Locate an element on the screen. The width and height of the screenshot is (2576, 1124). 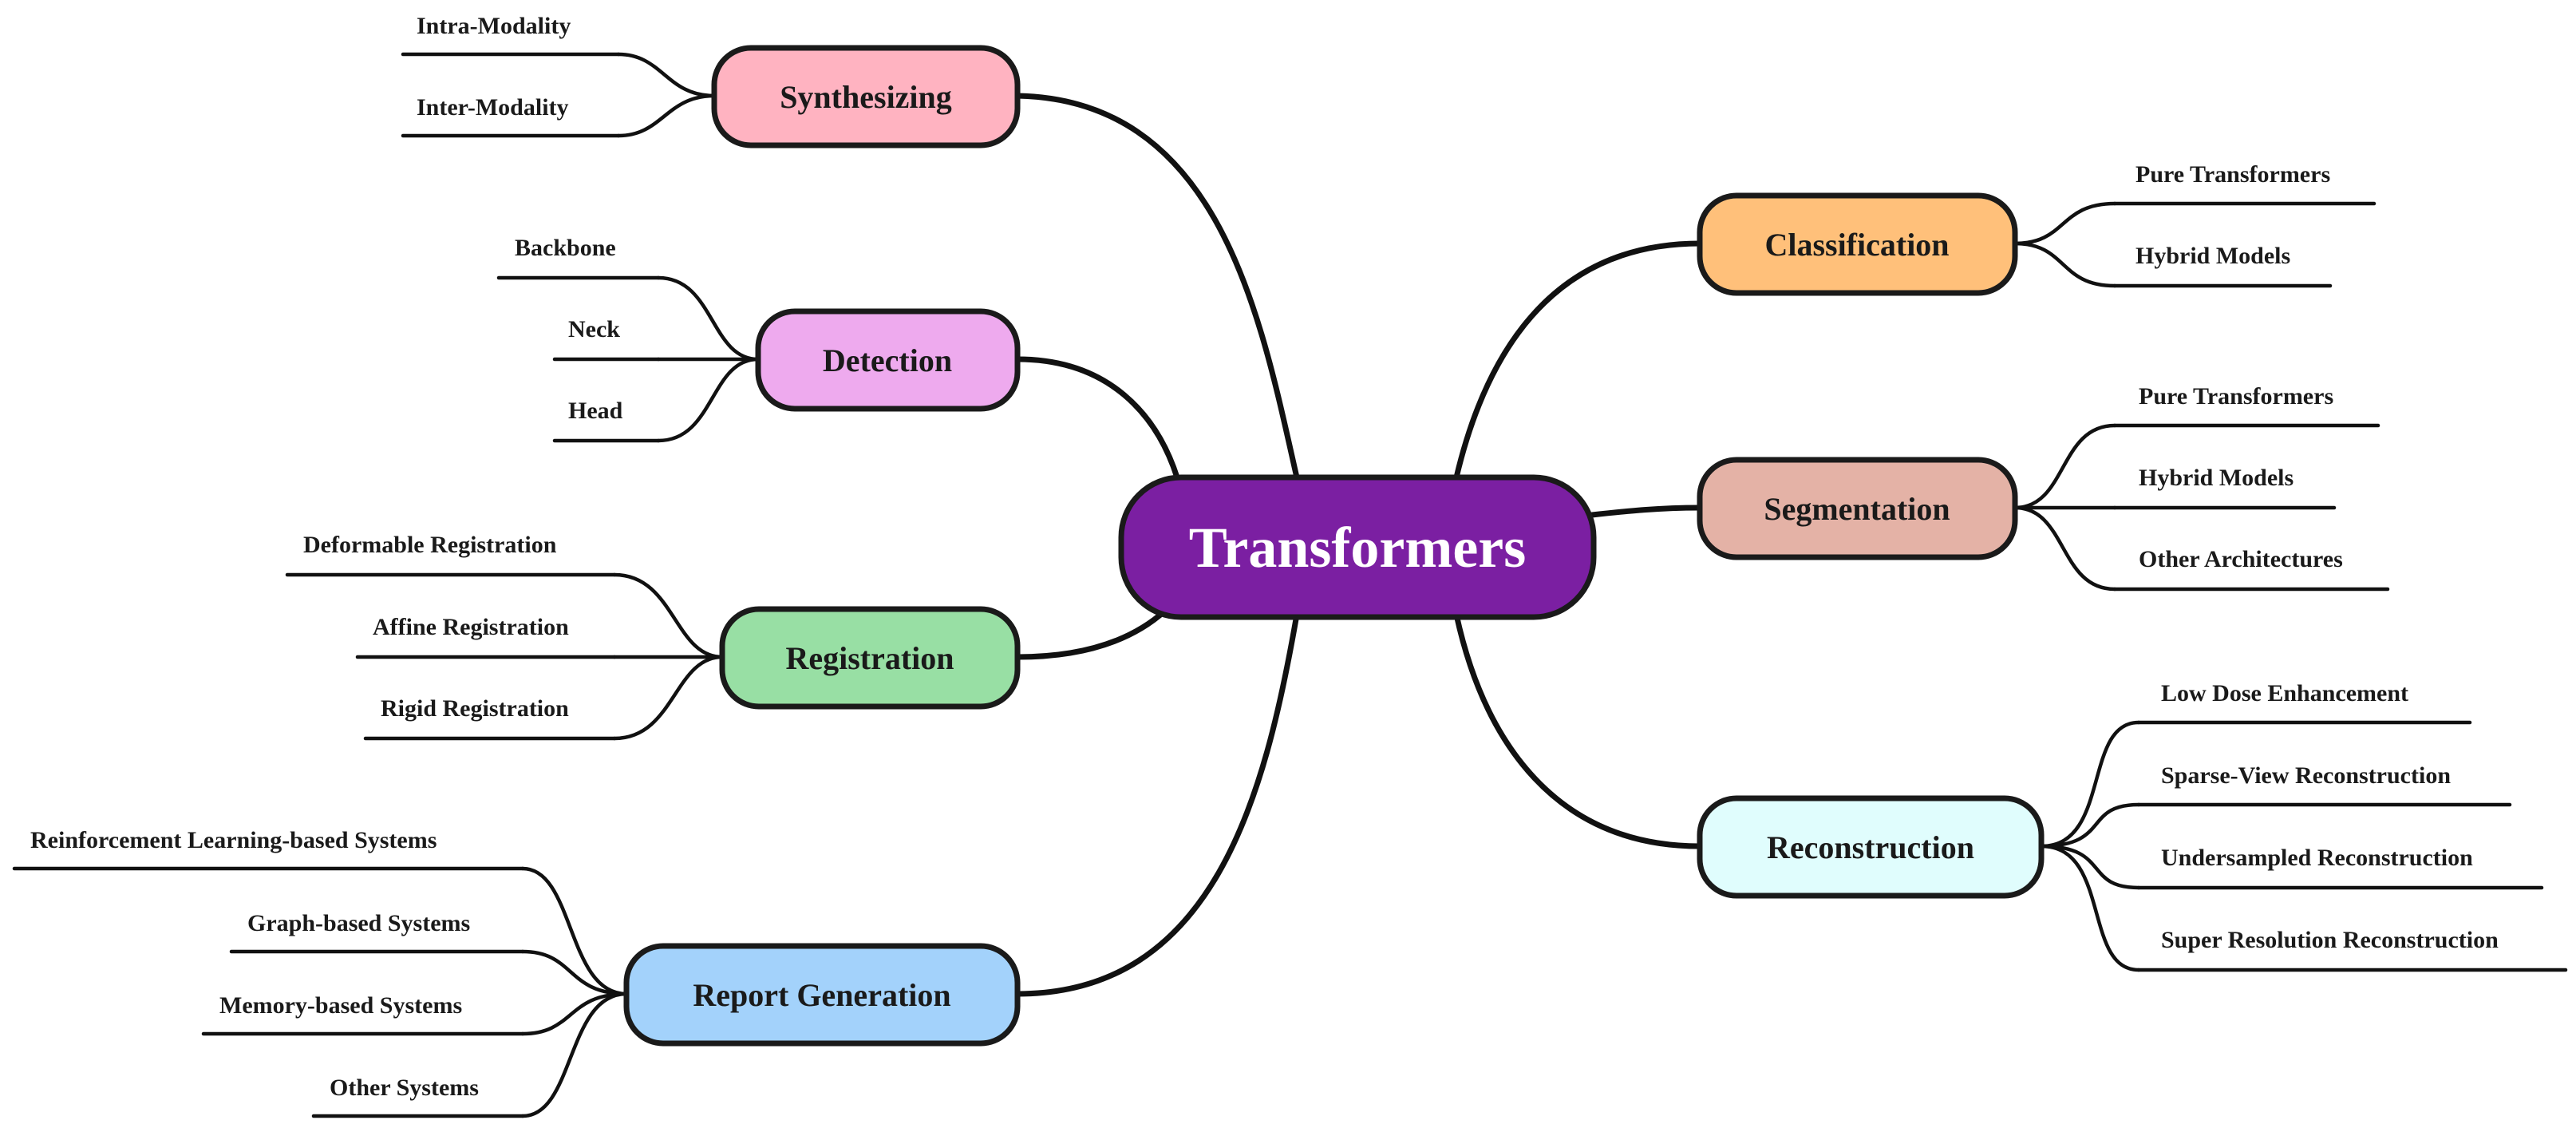
root-node is located at coordinates (1357, 547).